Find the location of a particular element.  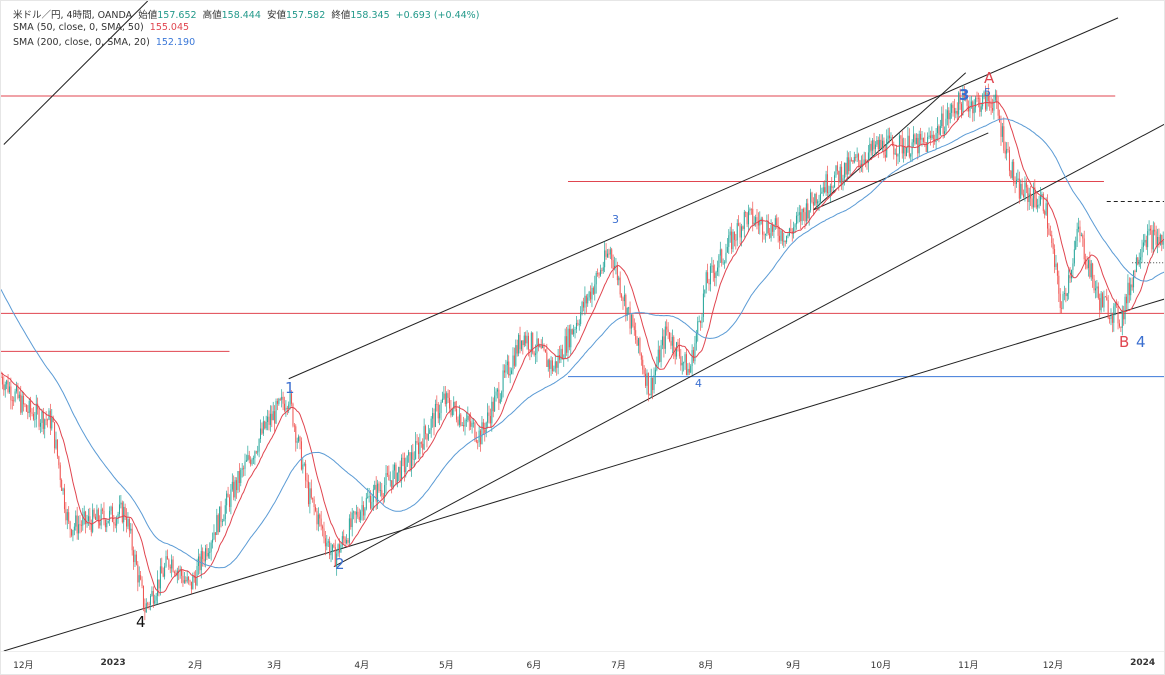

legend-sma200: SMA (200, close, 0, SMA, 20) 152.190 is located at coordinates (104, 42).